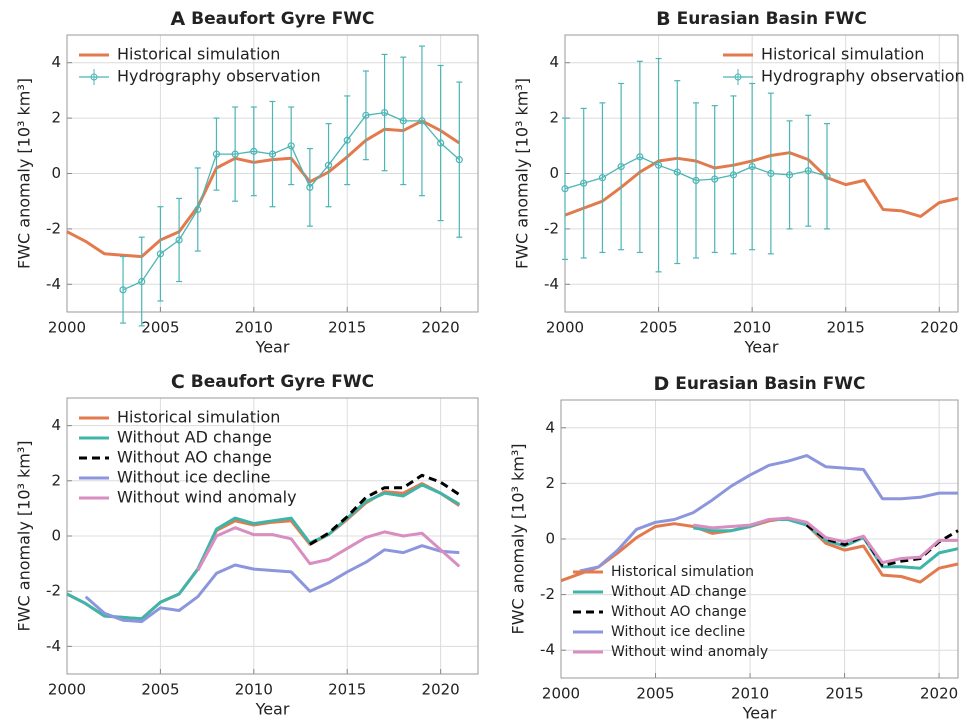 Image resolution: width=972 pixels, height=726 pixels. What do you see at coordinates (663, 19) in the screenshot?
I see `panel-letter: B` at bounding box center [663, 19].